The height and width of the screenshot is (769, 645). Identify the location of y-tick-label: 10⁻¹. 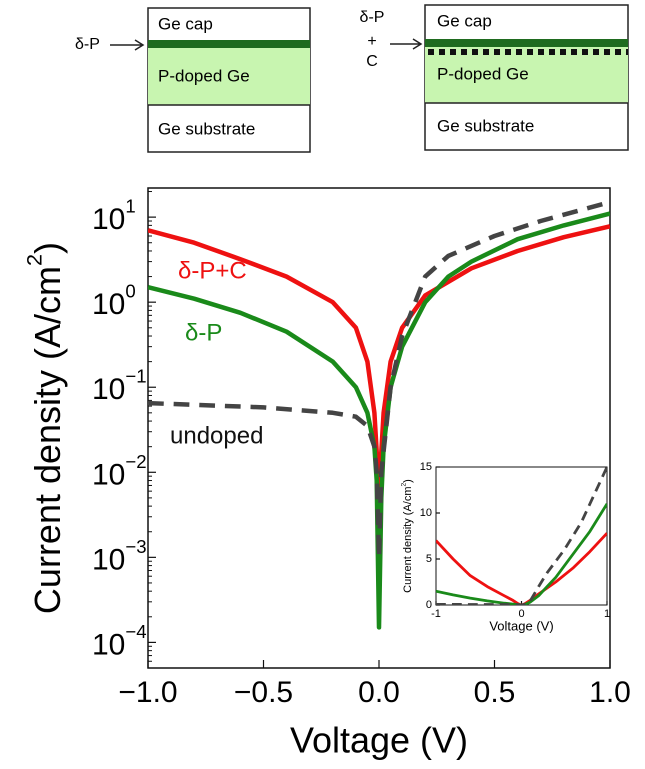
(119, 386).